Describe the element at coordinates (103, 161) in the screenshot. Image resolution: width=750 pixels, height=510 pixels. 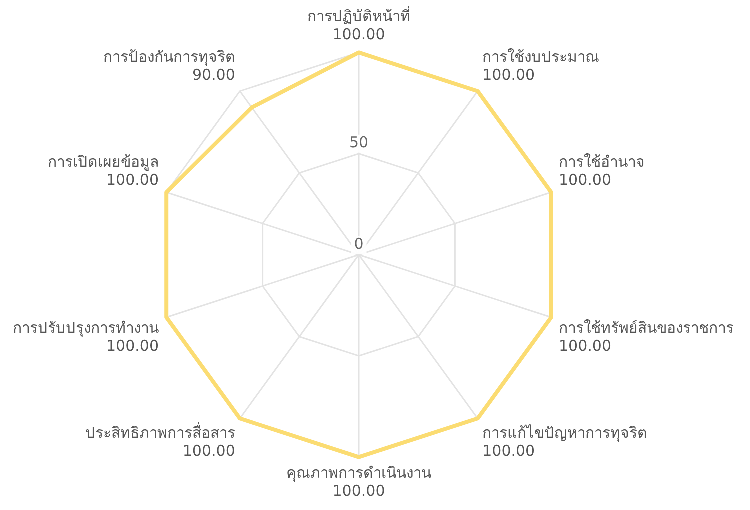
I see `spoke-label: การเปิดเผยข้อมูล` at that location.